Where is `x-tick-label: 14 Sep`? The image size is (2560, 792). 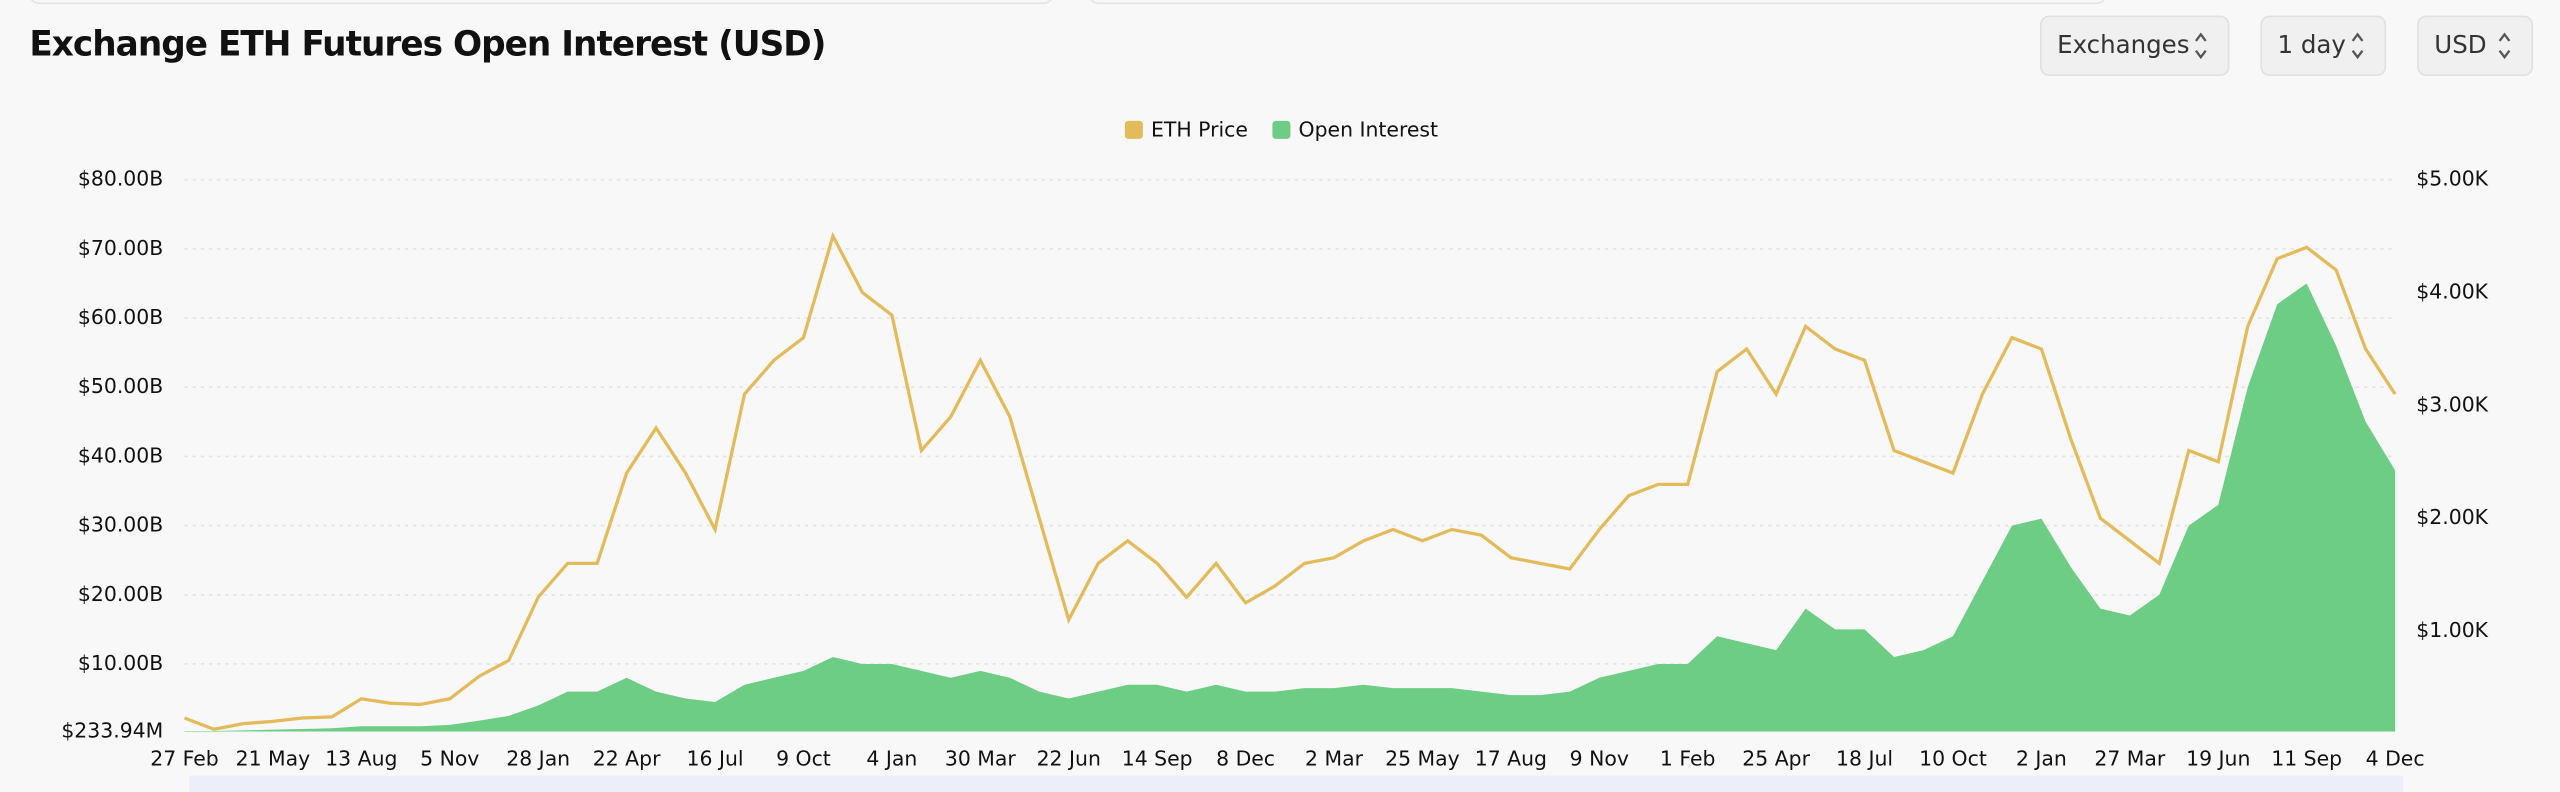
x-tick-label: 14 Sep is located at coordinates (1157, 758).